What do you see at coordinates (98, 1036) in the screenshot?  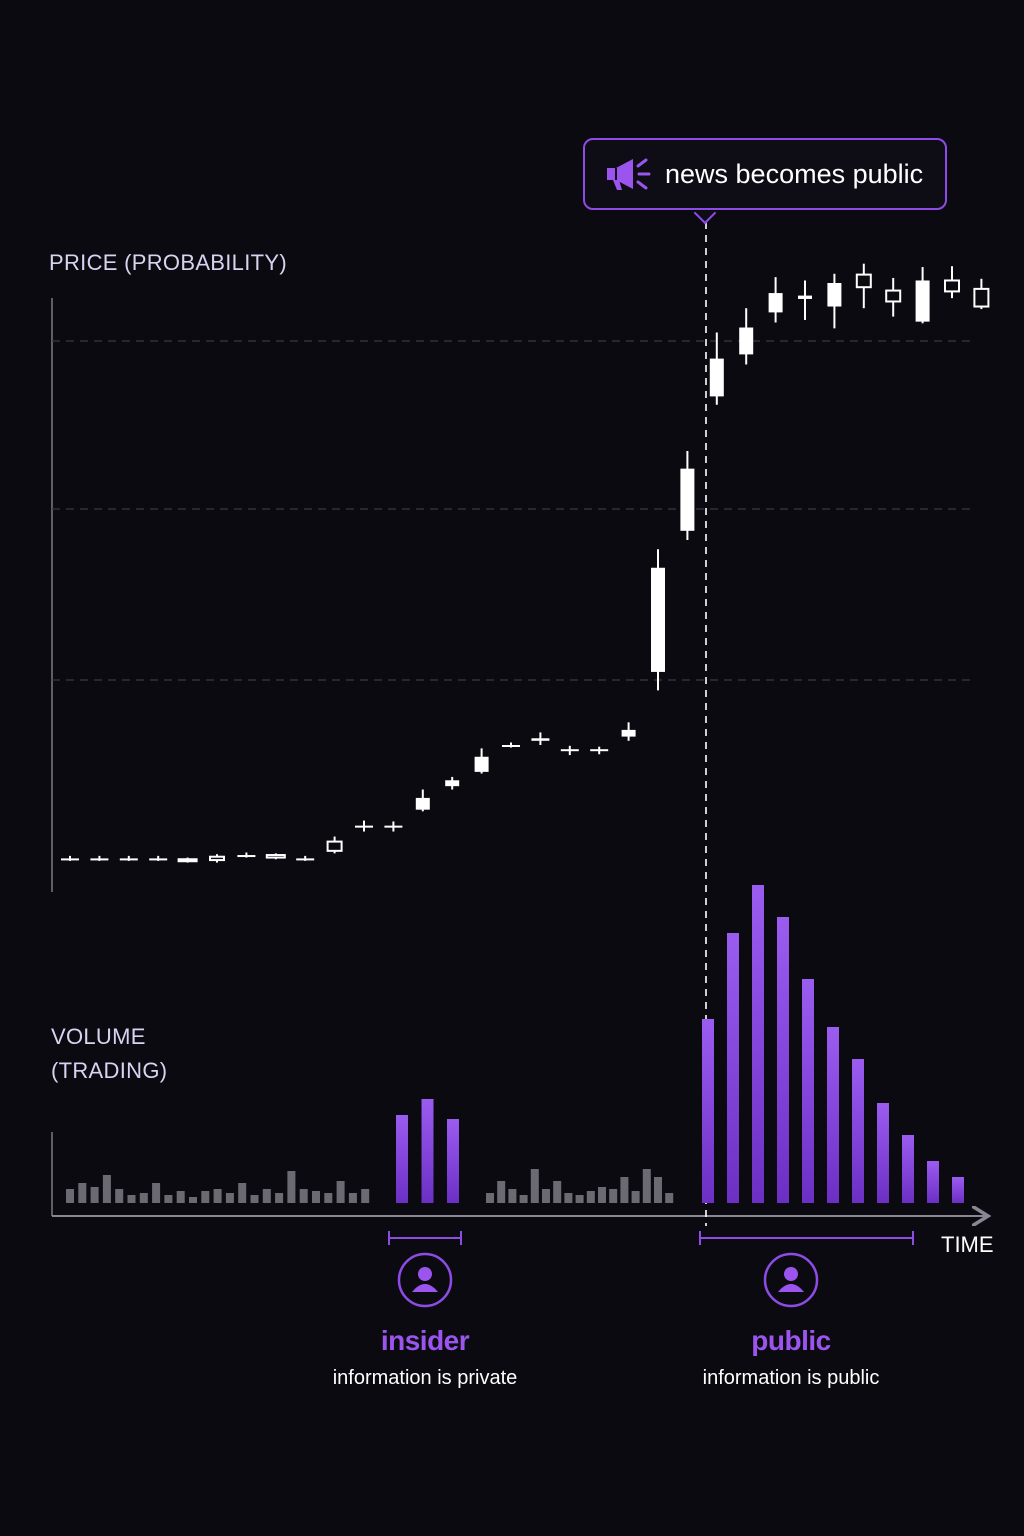 I see `volume-axis-label-line: VOLUME` at bounding box center [98, 1036].